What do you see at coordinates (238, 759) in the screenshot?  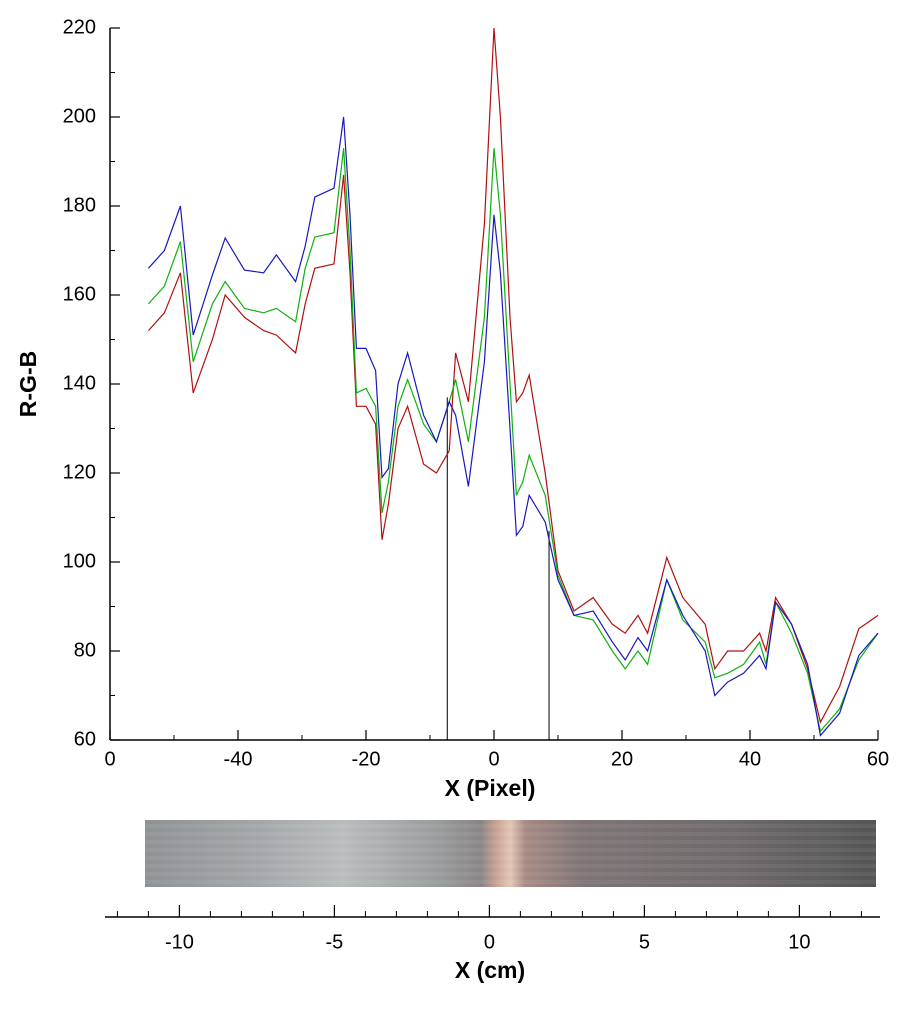 I see `x-tick-label: -40` at bounding box center [238, 759].